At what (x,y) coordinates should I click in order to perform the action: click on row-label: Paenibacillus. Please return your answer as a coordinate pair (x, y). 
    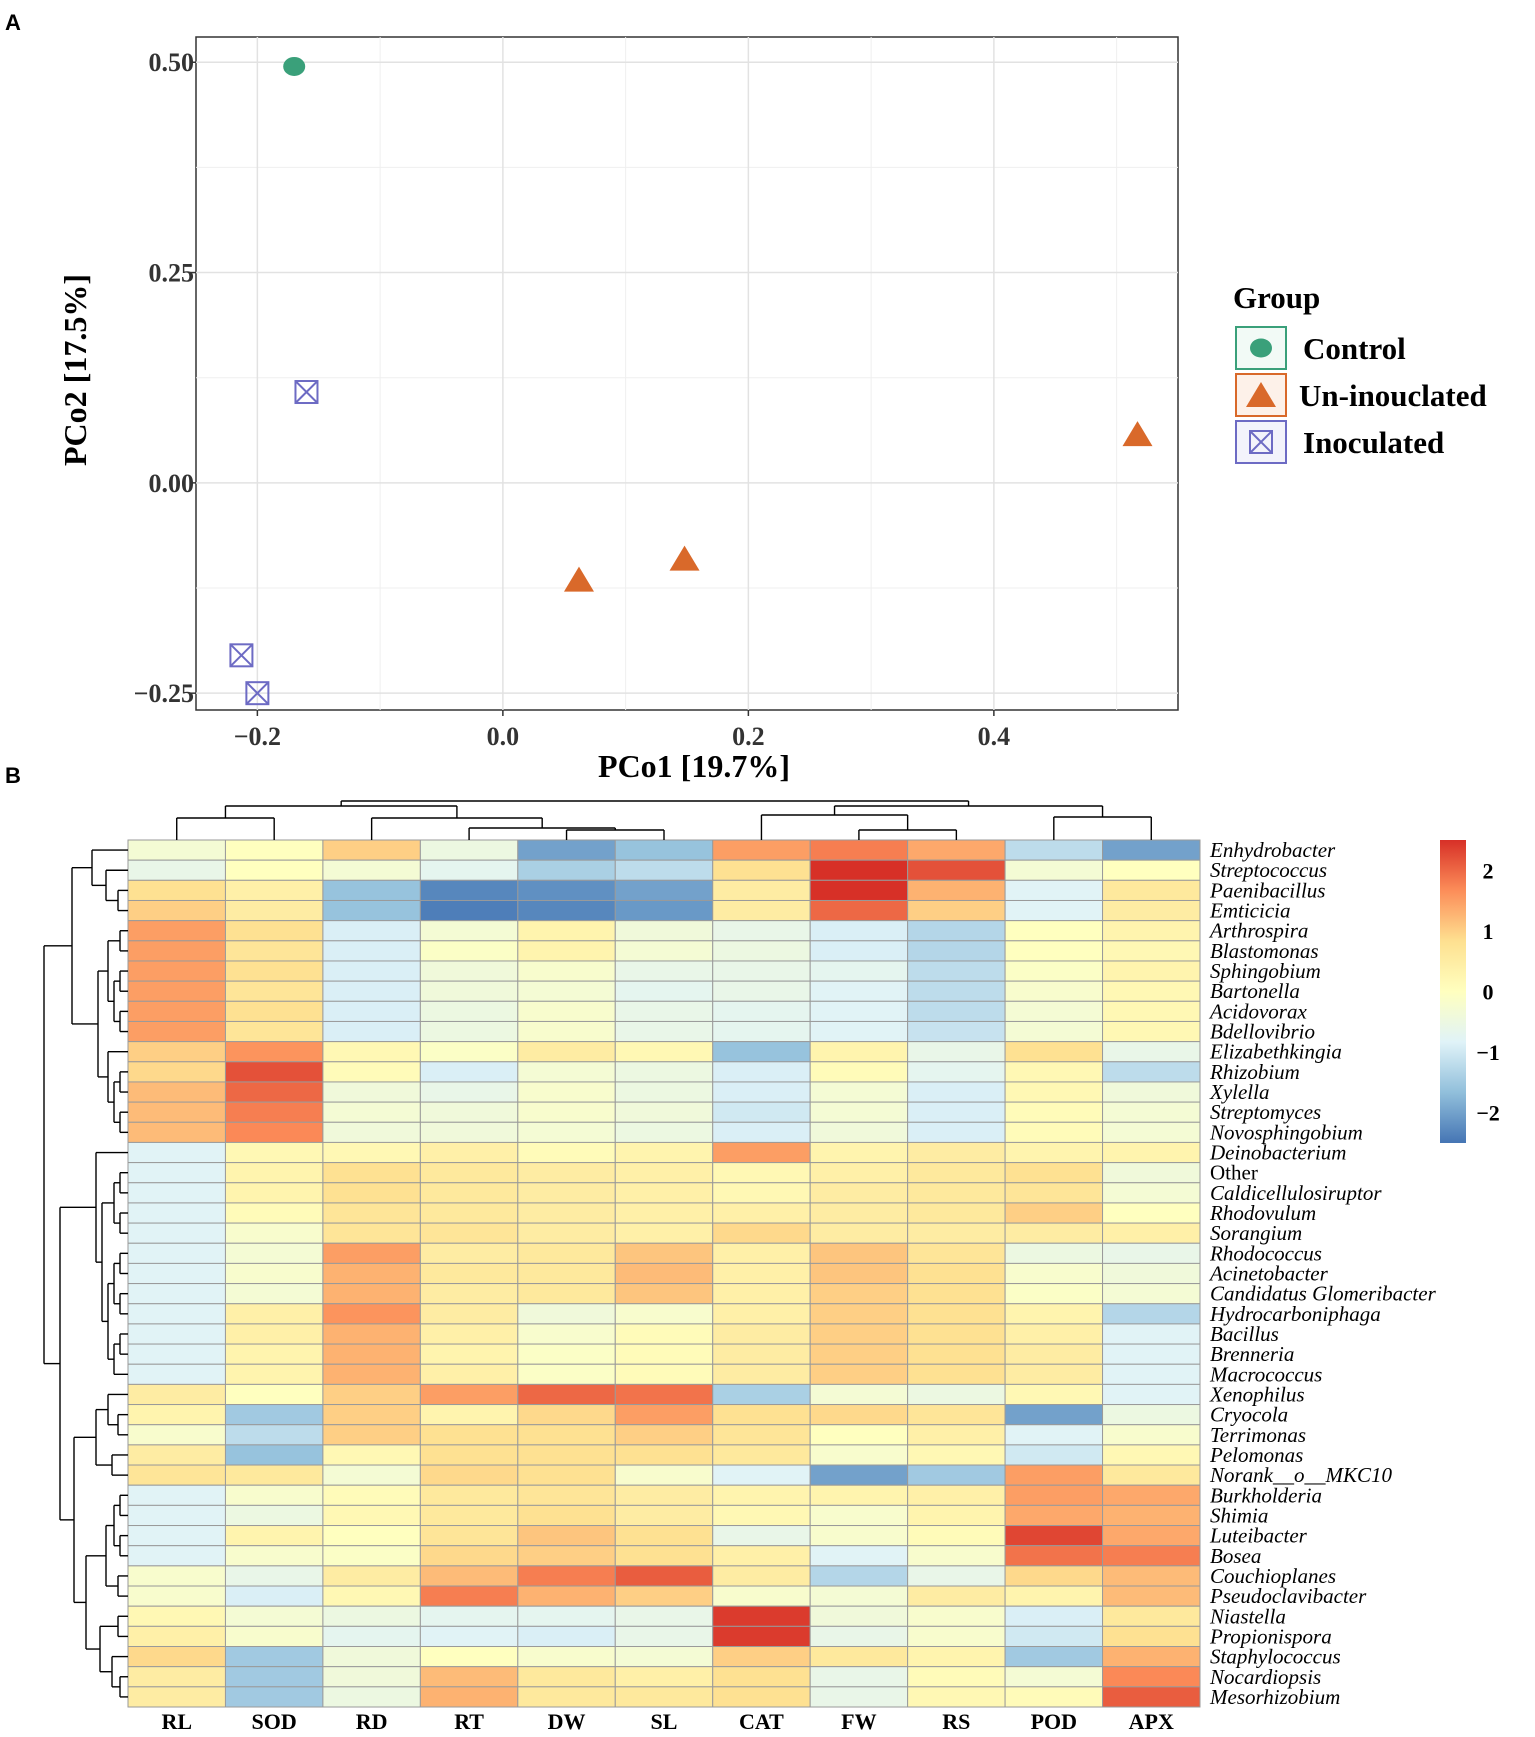
    Looking at the image, I should click on (1267, 890).